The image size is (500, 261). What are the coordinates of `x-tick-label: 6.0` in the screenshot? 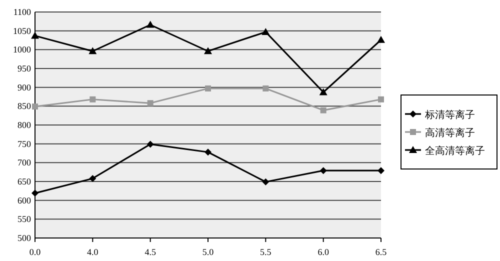 It's located at (324, 252).